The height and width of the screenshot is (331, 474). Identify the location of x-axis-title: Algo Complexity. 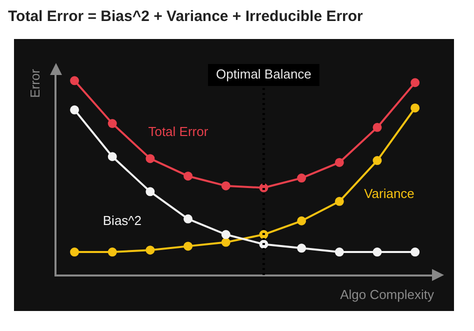
(387, 294).